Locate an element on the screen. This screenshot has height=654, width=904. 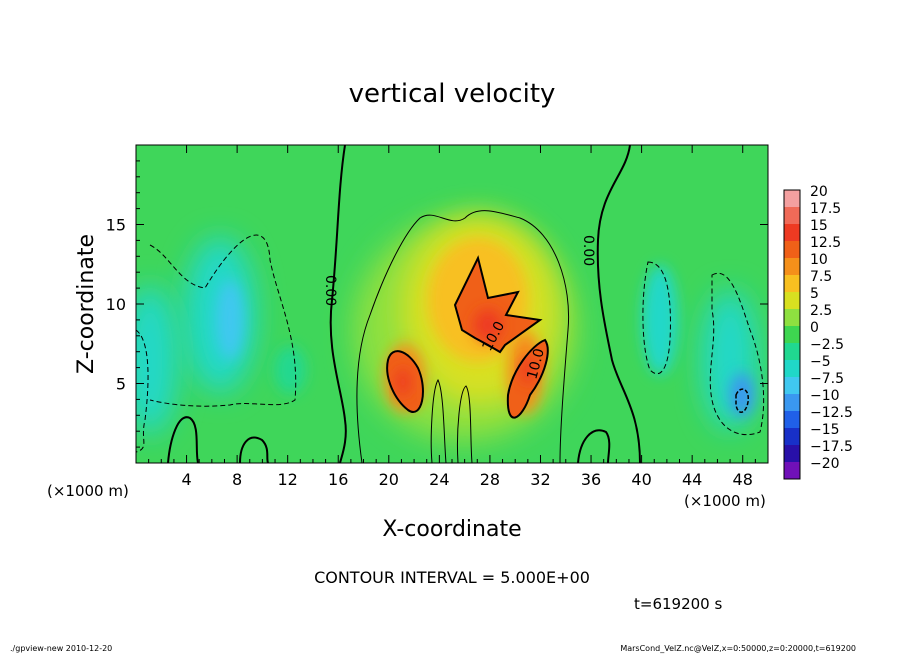
updraft-cells is located at coordinates (467, 338).